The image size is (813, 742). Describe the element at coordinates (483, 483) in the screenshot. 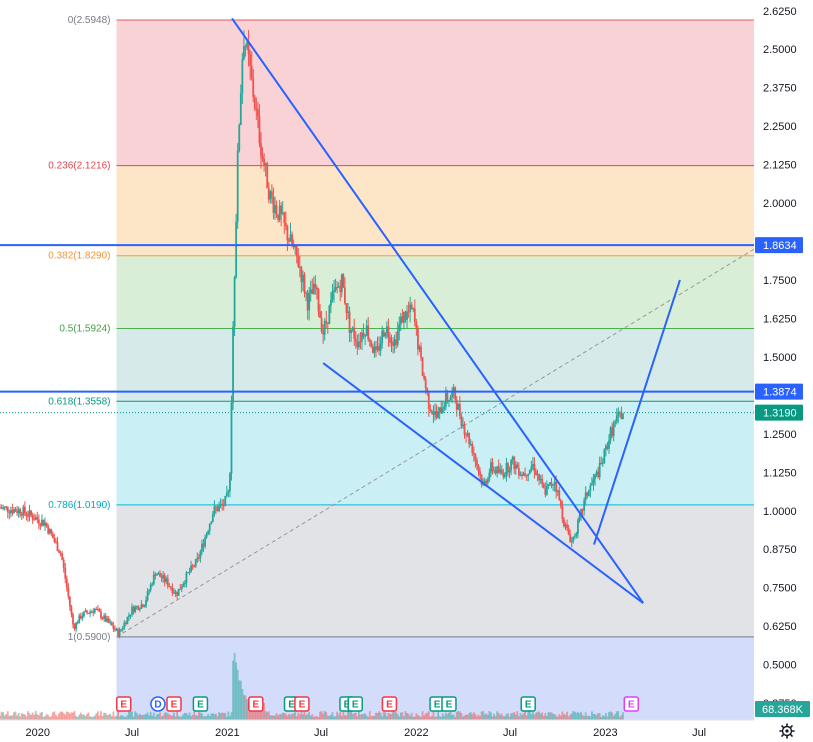

I see `trendline` at that location.